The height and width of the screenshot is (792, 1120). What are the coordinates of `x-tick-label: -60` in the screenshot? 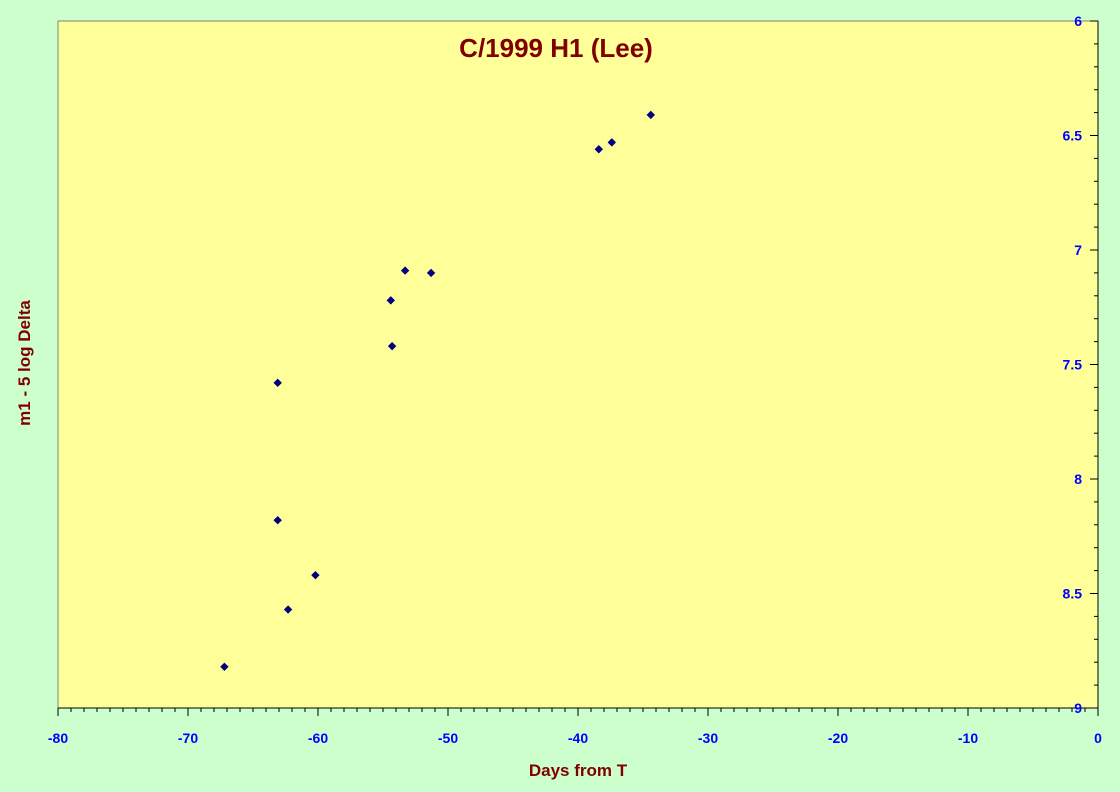 It's located at (318, 738).